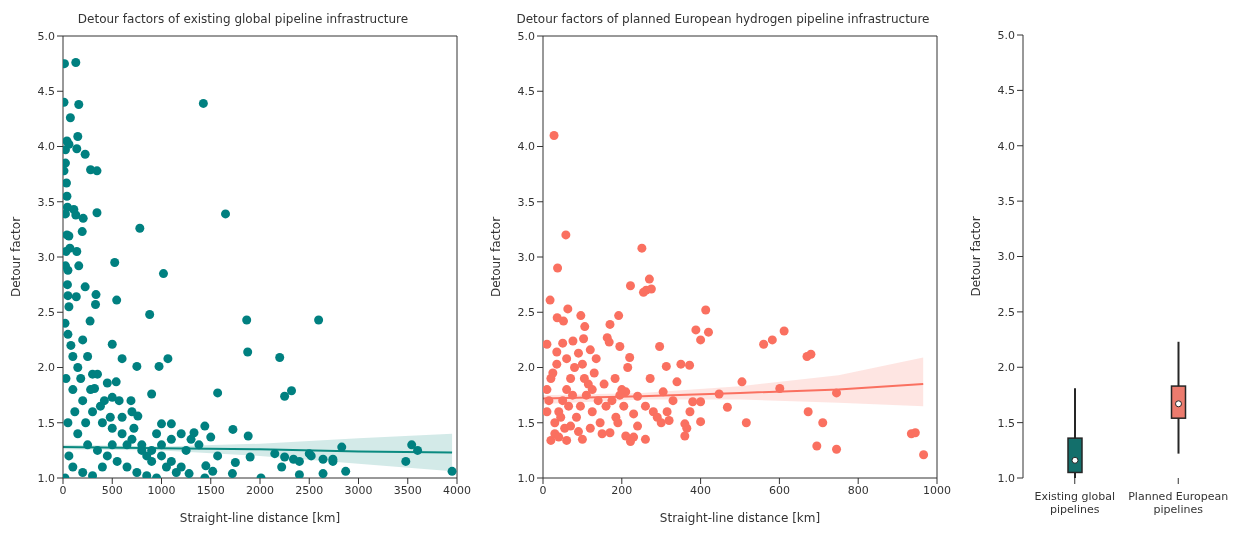  I want to click on chart-title: Detour factors of planned European hydrogen pipeline infrastructure, so click(723, 19).